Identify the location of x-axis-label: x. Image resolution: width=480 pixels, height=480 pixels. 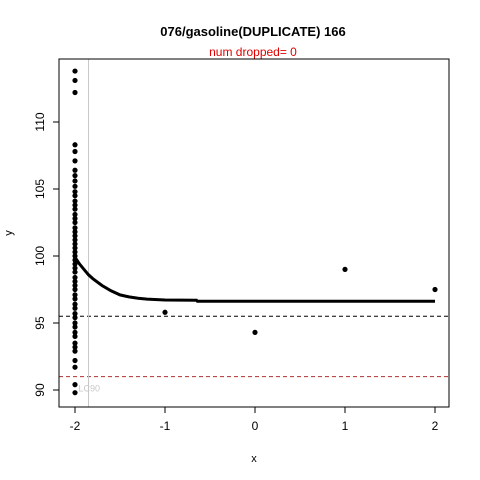
(254, 459).